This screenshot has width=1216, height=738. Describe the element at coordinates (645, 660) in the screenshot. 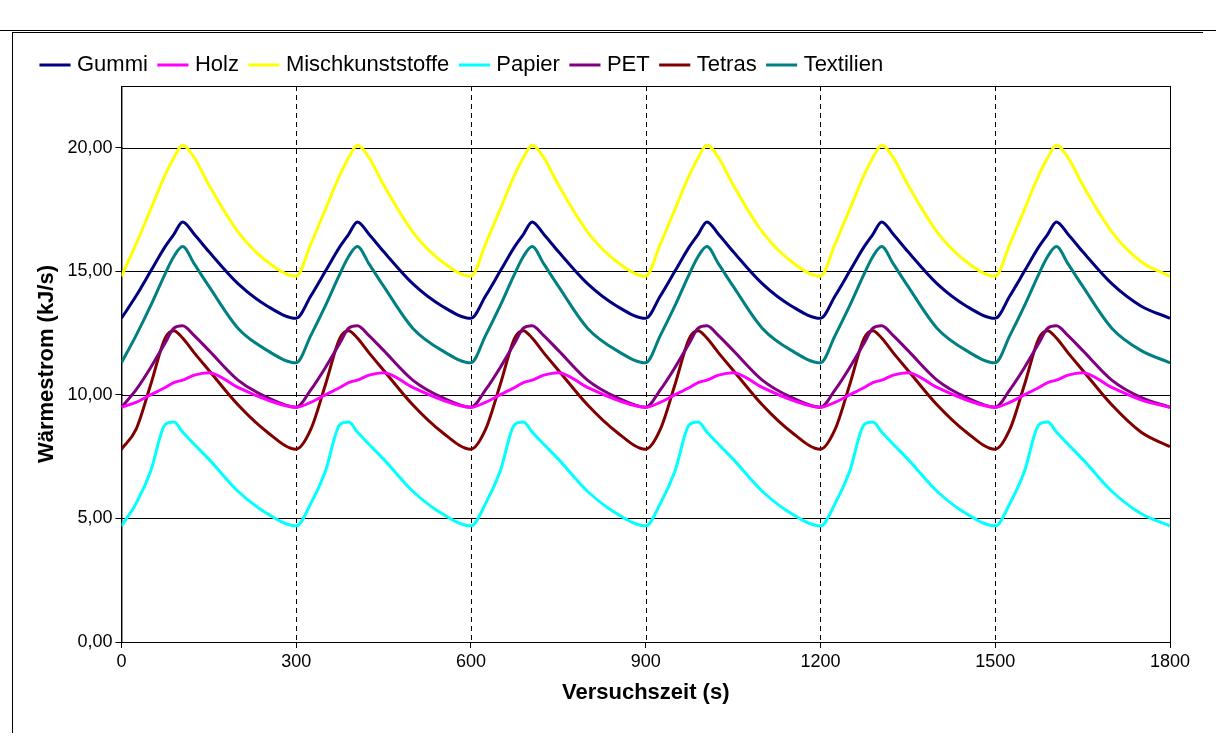

I see `x-tick-label: 900` at that location.